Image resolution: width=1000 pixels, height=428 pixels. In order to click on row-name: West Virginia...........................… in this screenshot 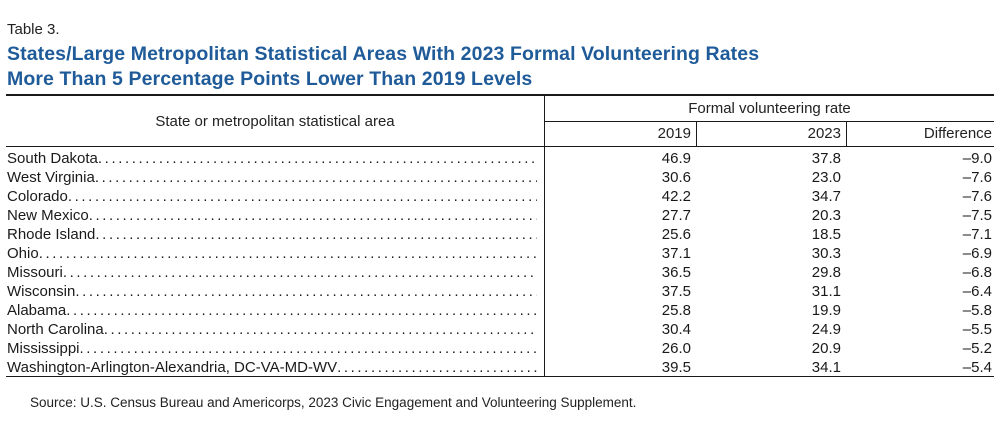, I will do `click(272, 177)`.